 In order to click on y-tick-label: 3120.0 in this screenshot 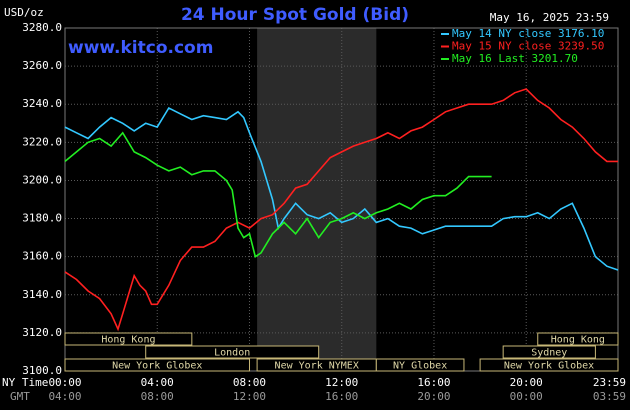, I will do `click(42, 332)`.